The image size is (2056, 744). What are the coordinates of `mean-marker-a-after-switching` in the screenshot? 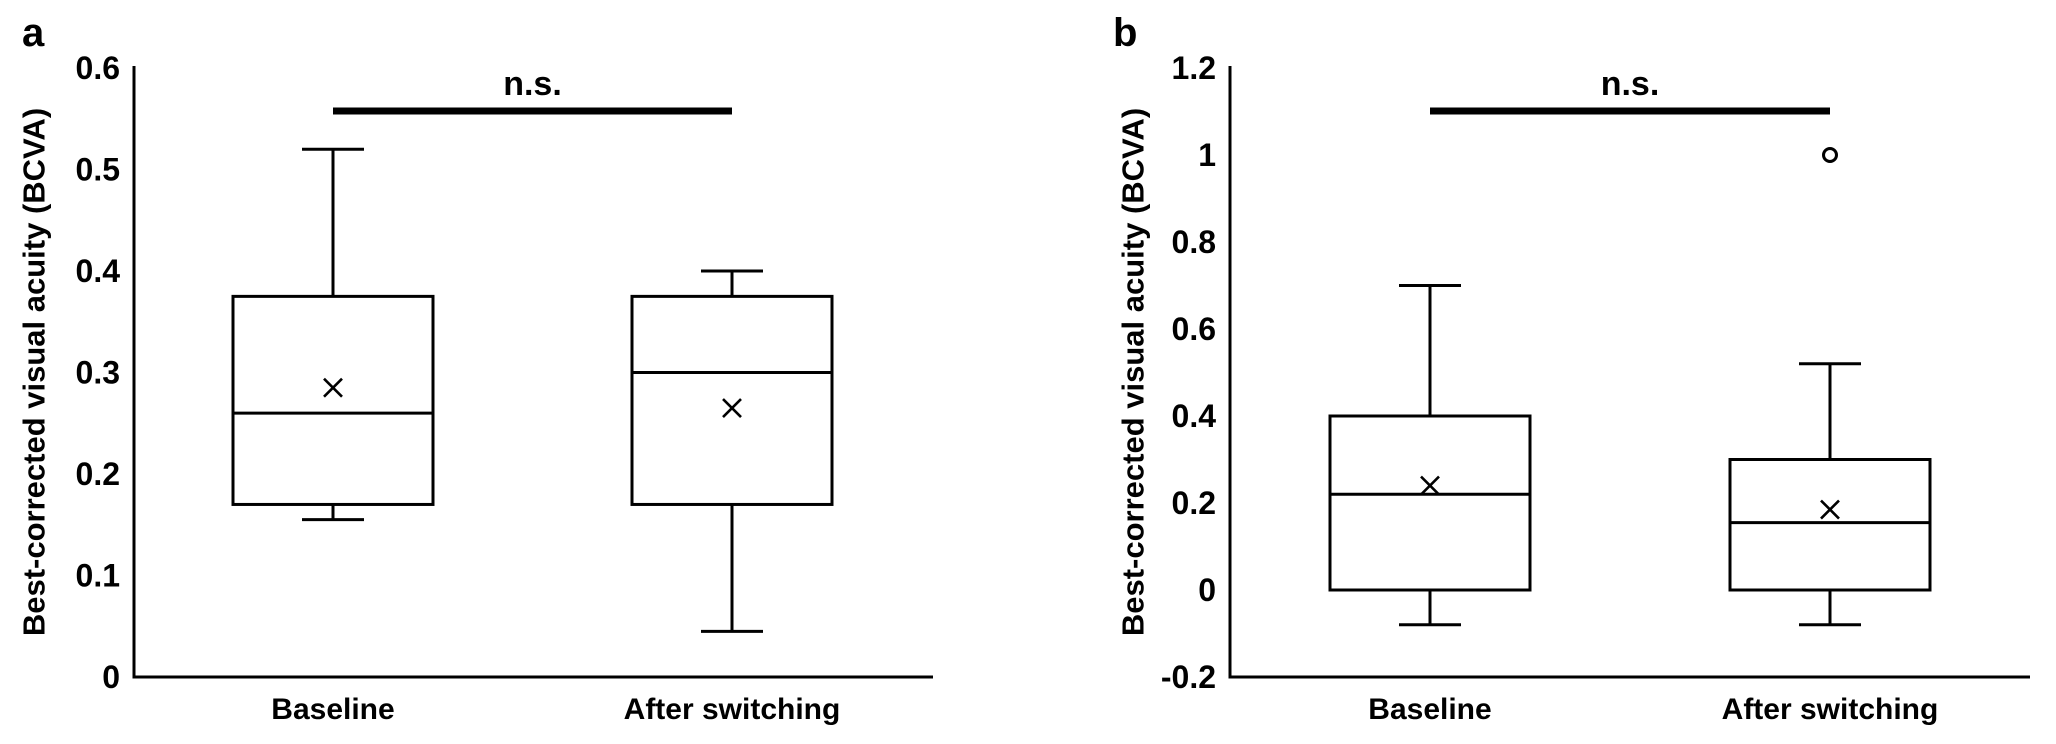 It's located at (732, 408).